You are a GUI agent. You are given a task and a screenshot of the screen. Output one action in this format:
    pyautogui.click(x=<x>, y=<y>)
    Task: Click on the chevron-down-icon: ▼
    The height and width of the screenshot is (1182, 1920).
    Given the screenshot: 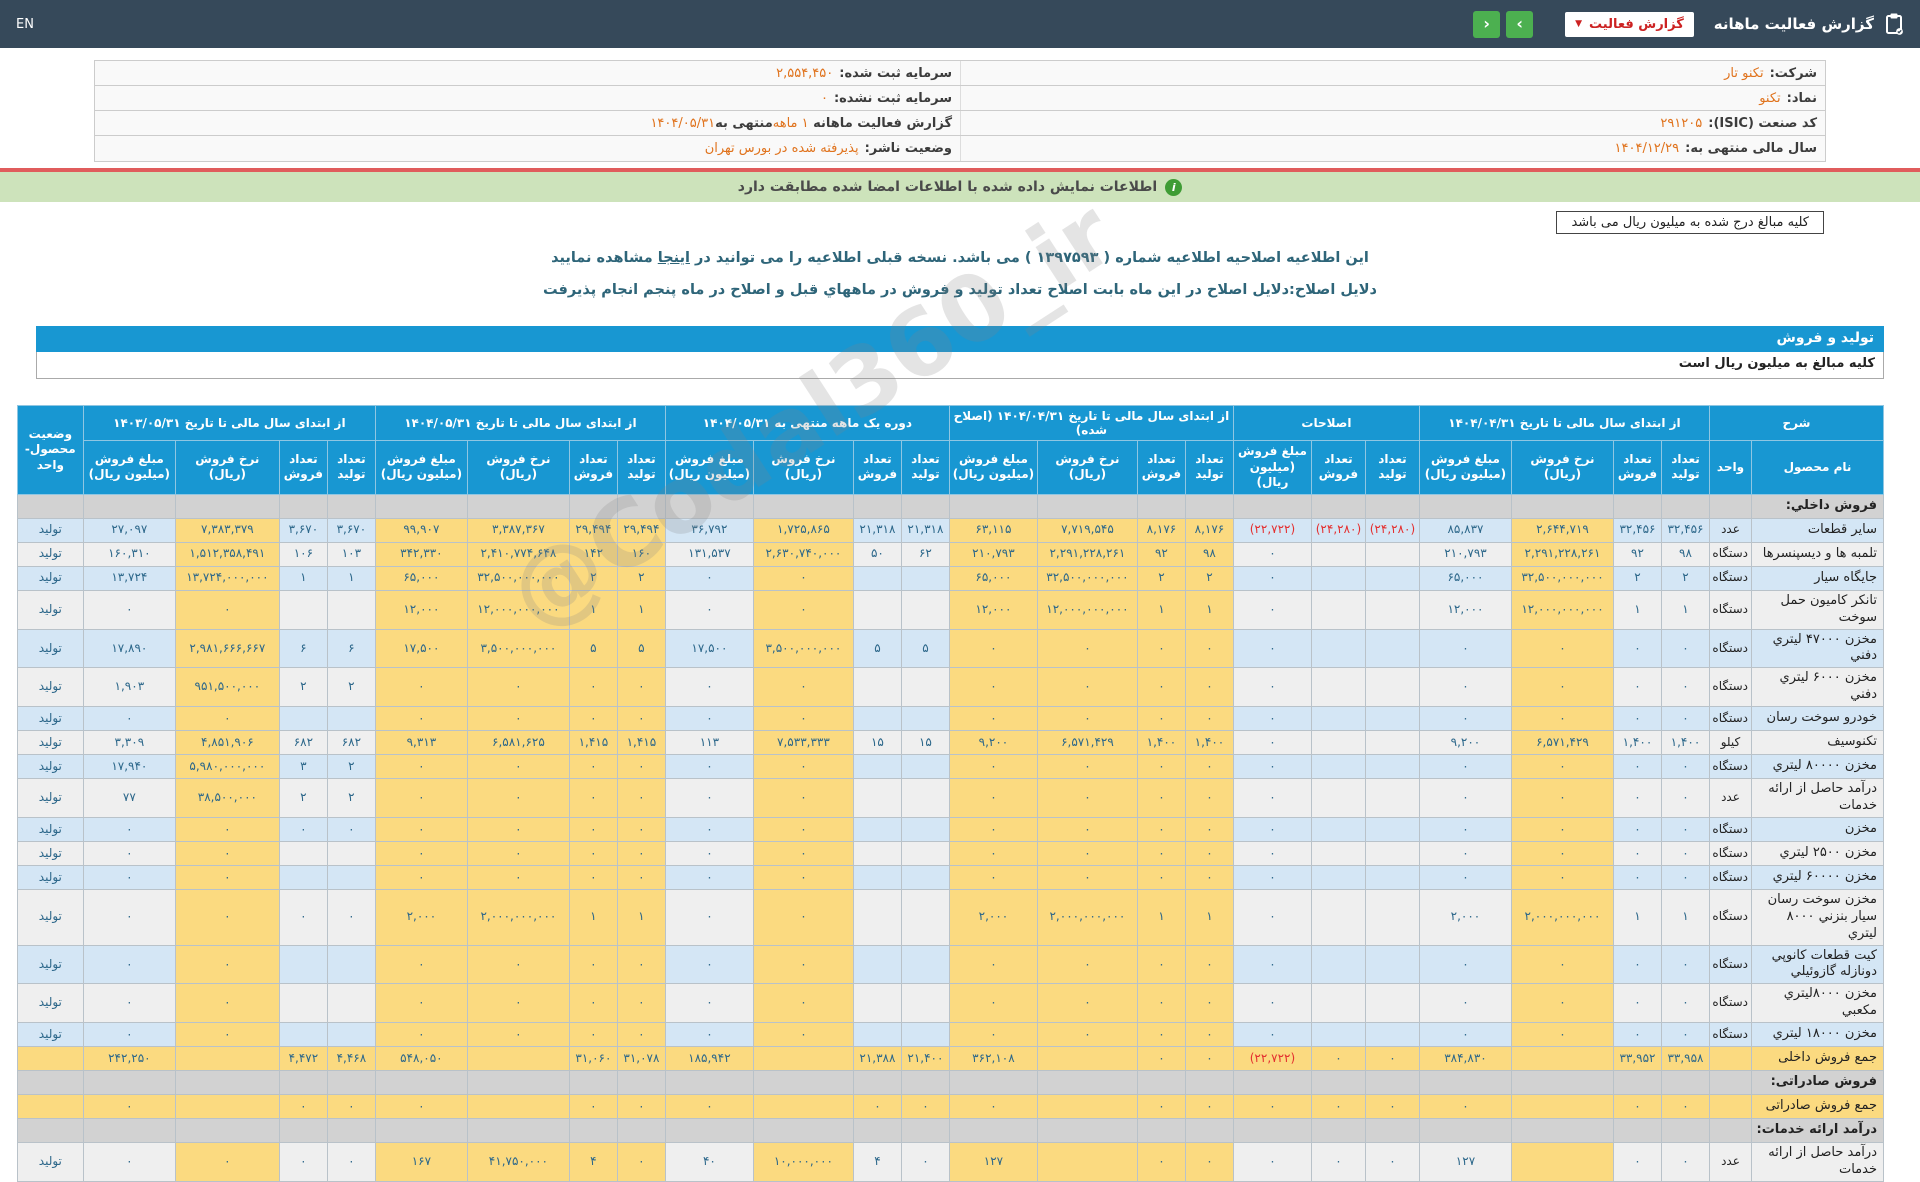 What is the action you would take?
    pyautogui.click(x=1579, y=24)
    